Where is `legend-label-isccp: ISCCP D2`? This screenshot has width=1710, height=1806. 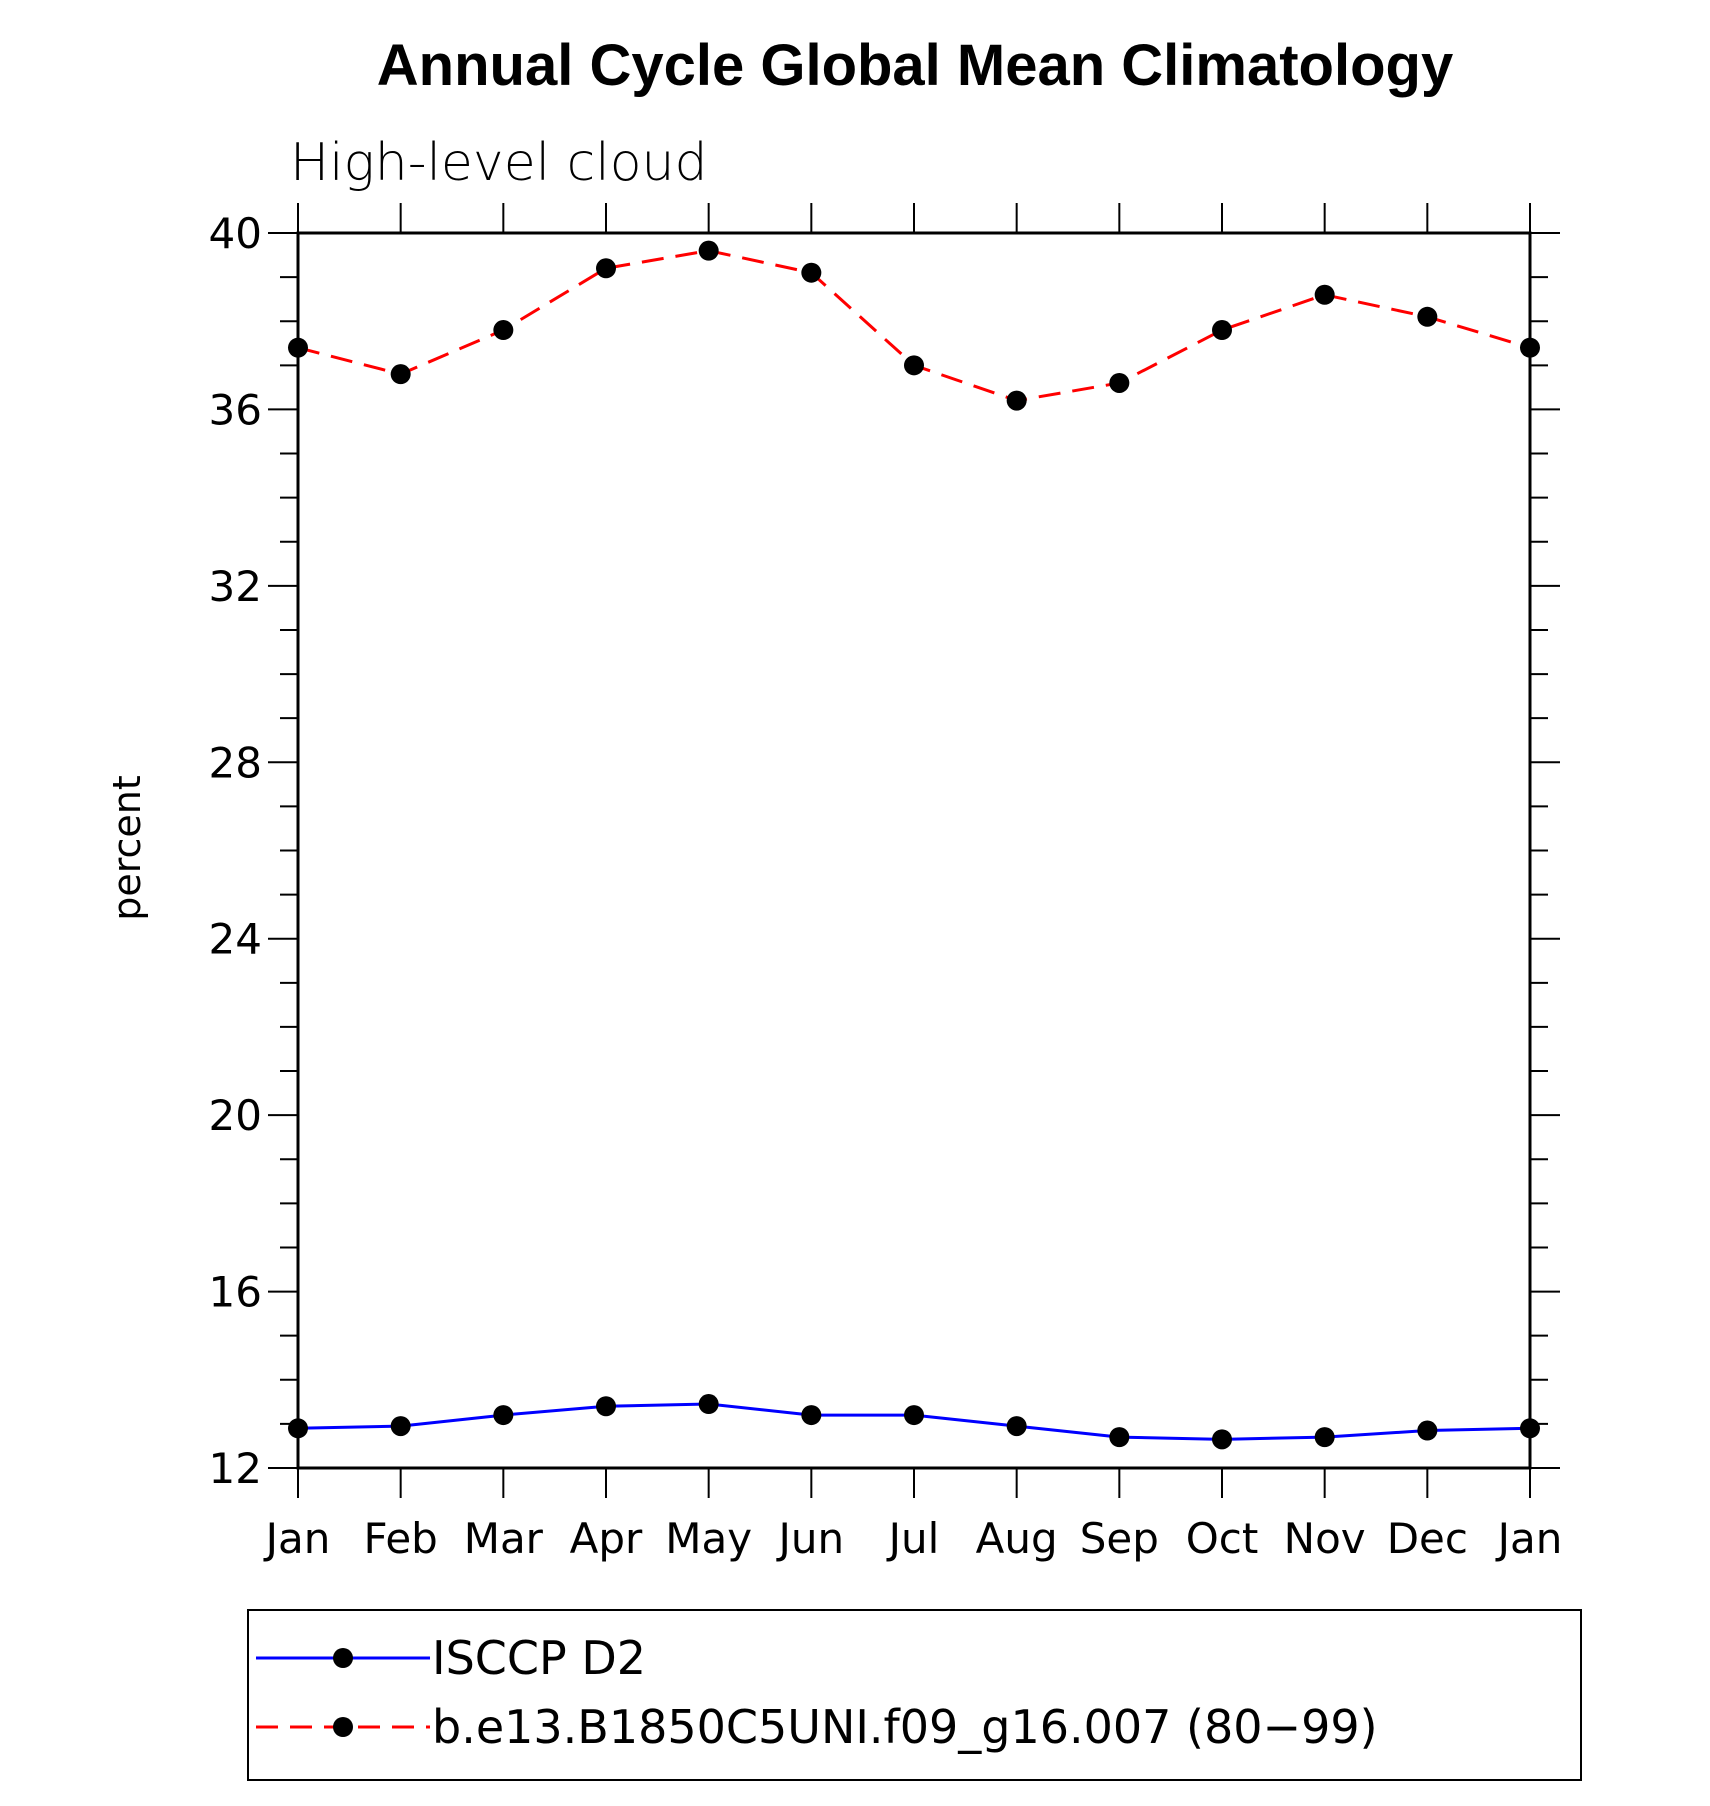 legend-label-isccp: ISCCP D2 is located at coordinates (539, 1658).